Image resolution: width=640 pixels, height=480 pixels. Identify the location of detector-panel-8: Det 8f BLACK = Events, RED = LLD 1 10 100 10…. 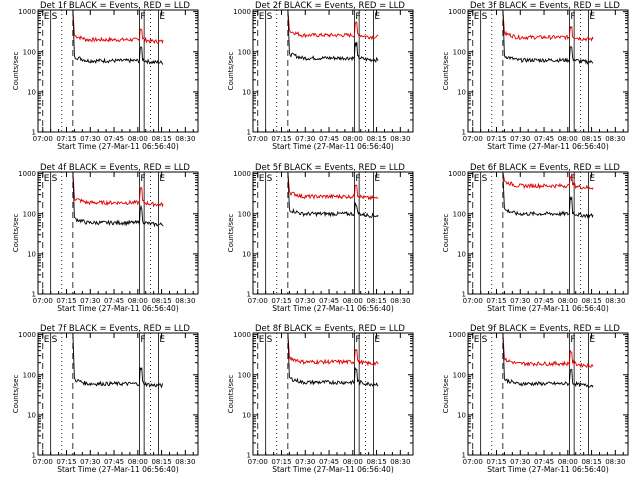
(320, 399).